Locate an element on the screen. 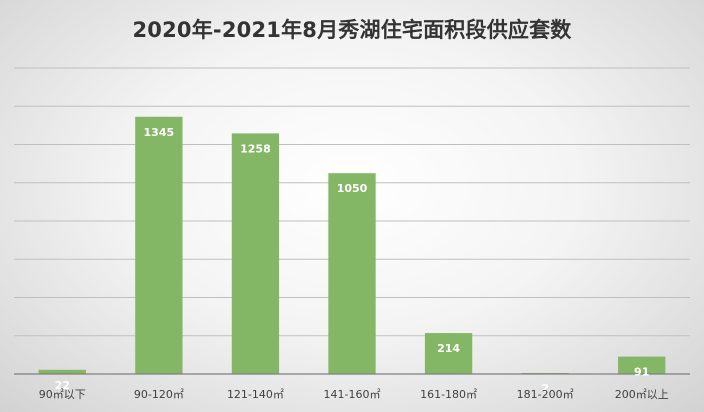 The height and width of the screenshot is (412, 704). data-label: 1345 is located at coordinates (159, 132).